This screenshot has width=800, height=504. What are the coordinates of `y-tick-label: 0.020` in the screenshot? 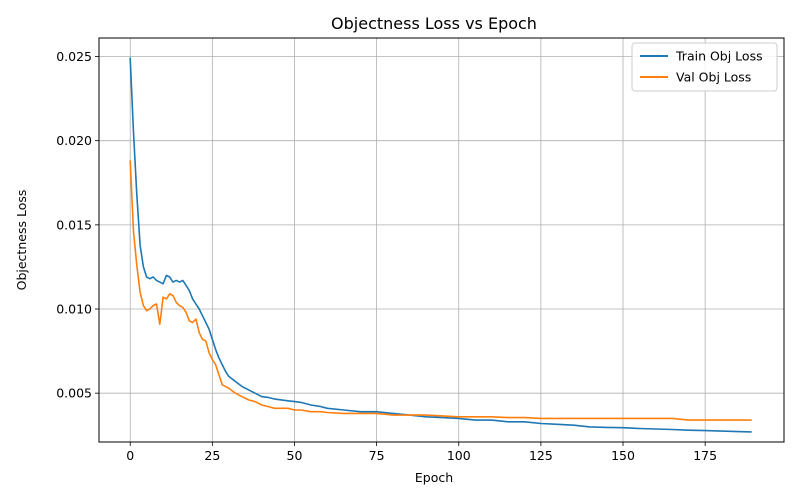 It's located at (74, 140).